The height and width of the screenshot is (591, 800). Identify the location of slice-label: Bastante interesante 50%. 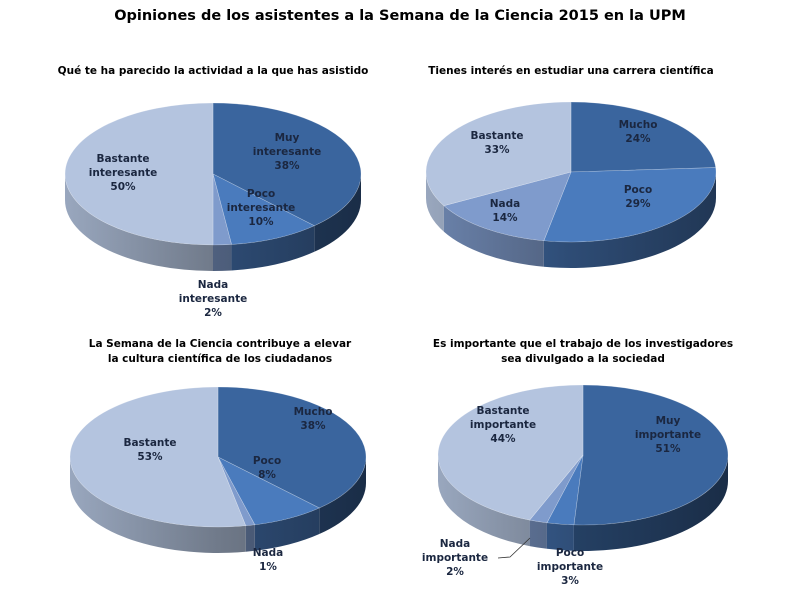
(123, 173).